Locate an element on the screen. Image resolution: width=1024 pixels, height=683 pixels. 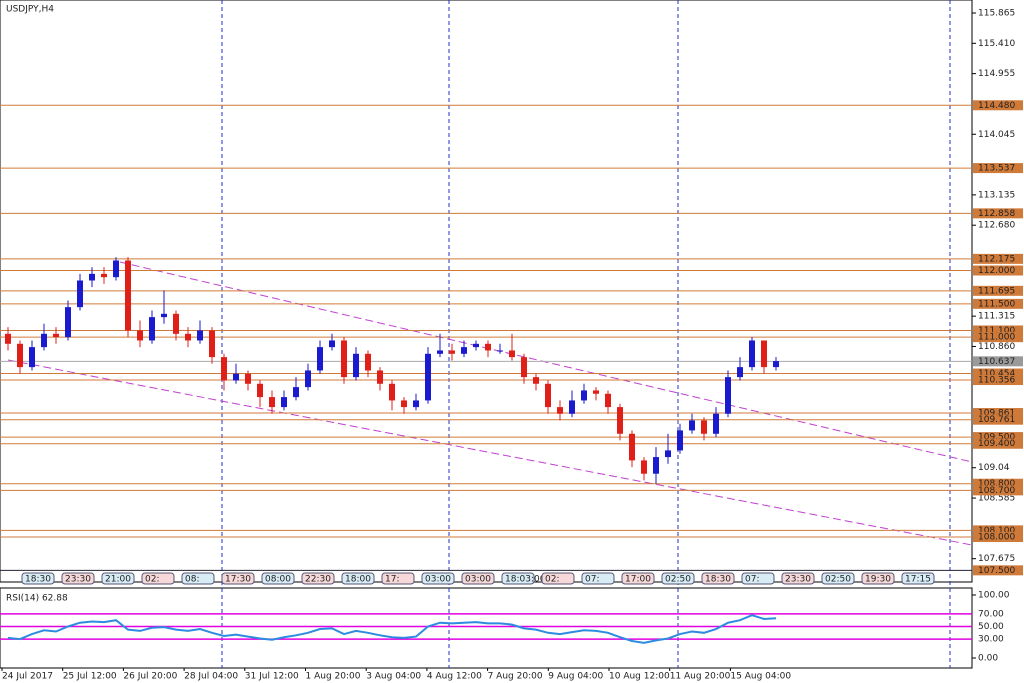
level-label: 110.637 is located at coordinates (996, 362).